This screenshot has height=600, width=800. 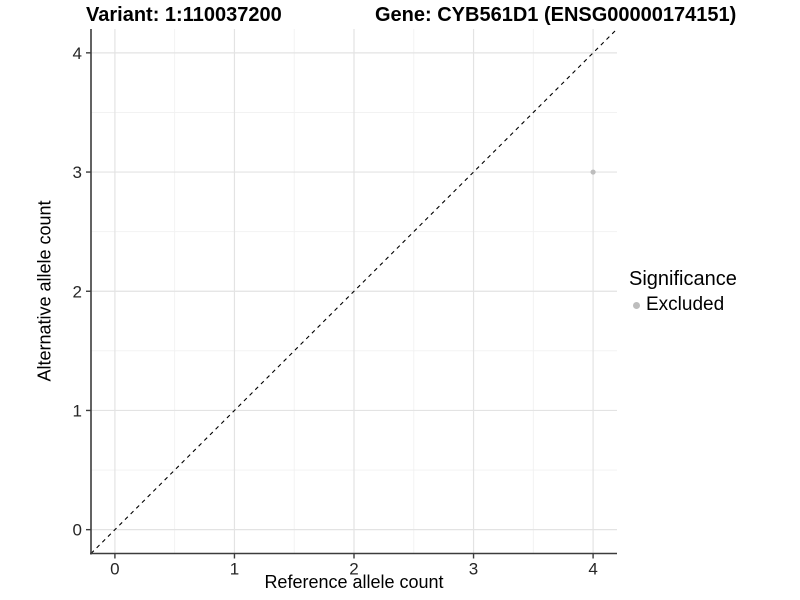 What do you see at coordinates (77, 530) in the screenshot?
I see `y-tick-label: 0` at bounding box center [77, 530].